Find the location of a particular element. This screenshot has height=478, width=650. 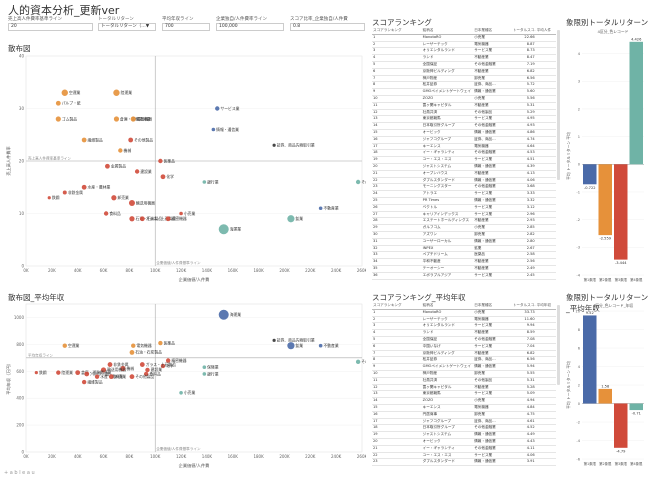

table-row: 16 円居商事 卸売業 4.75 is located at coordinates (464, 415).